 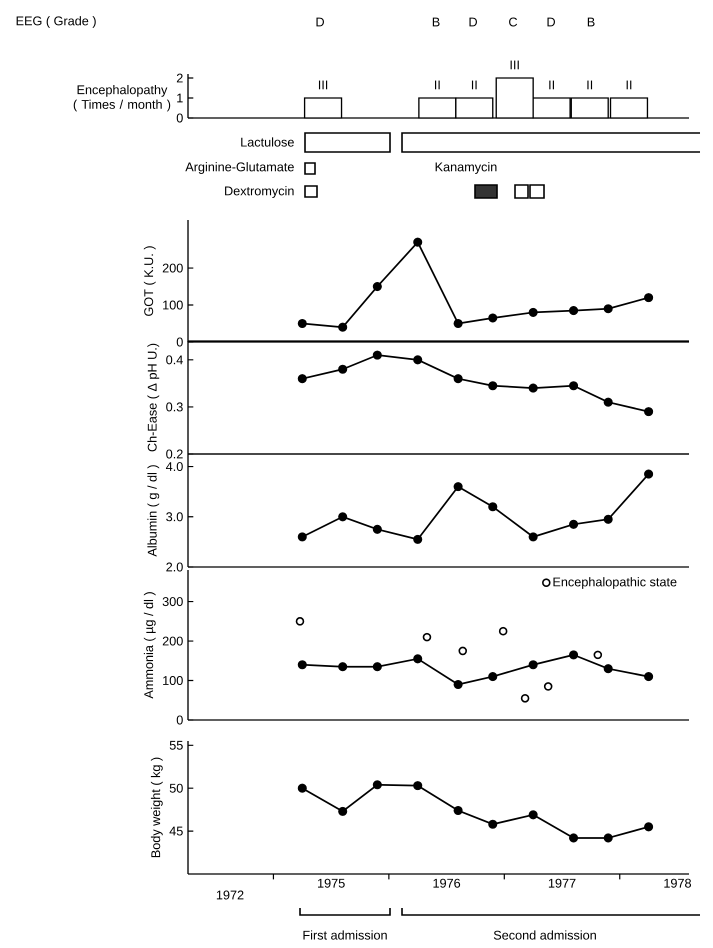 What do you see at coordinates (174, 567) in the screenshot?
I see `y-tick-label: 2.0` at bounding box center [174, 567].